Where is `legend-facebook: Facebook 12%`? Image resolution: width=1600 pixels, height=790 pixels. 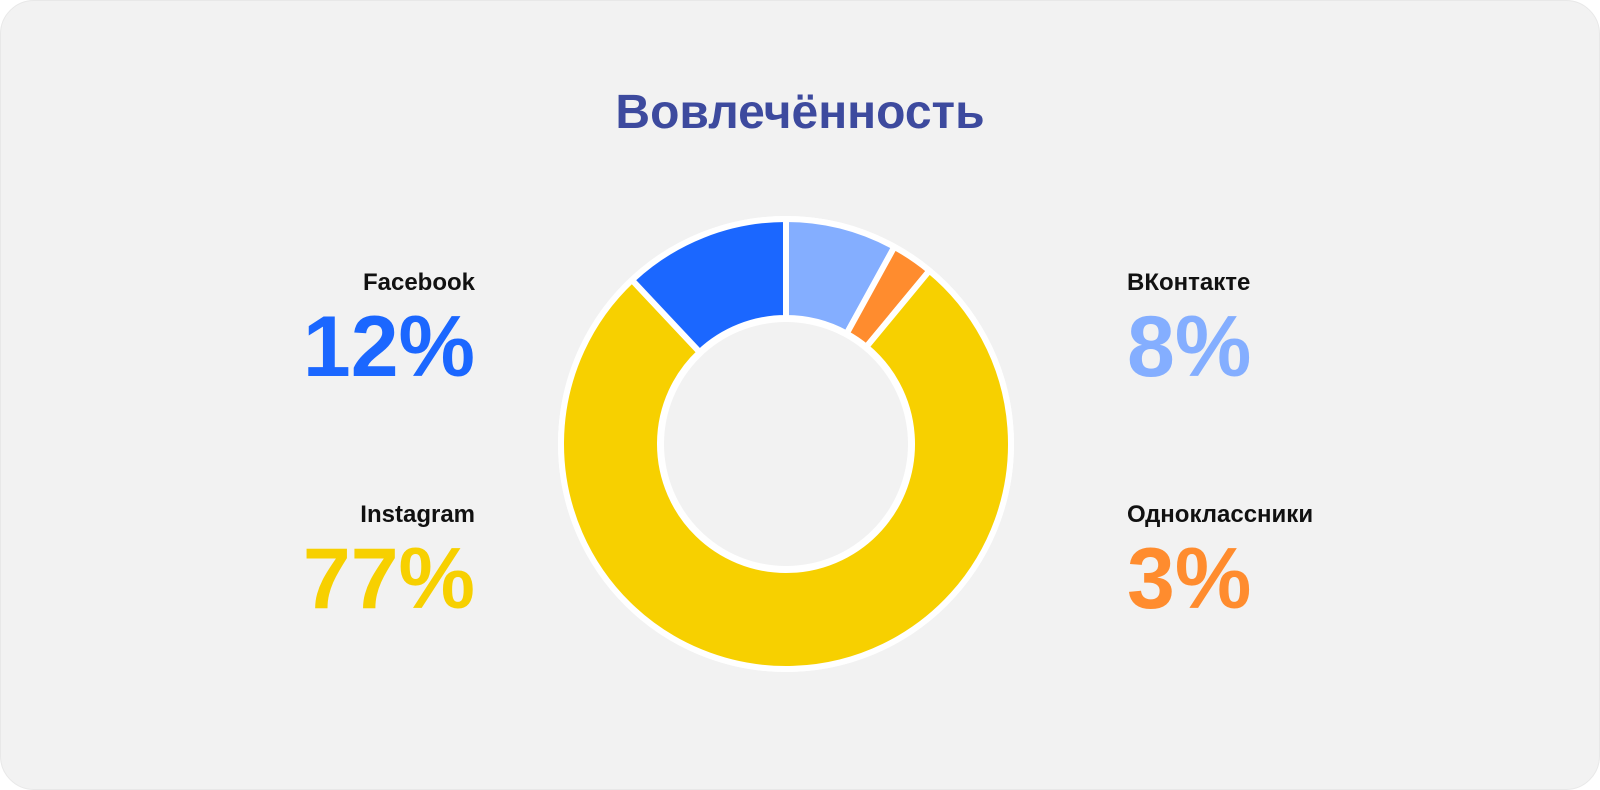
legend-facebook: Facebook 12% is located at coordinates (295, 332).